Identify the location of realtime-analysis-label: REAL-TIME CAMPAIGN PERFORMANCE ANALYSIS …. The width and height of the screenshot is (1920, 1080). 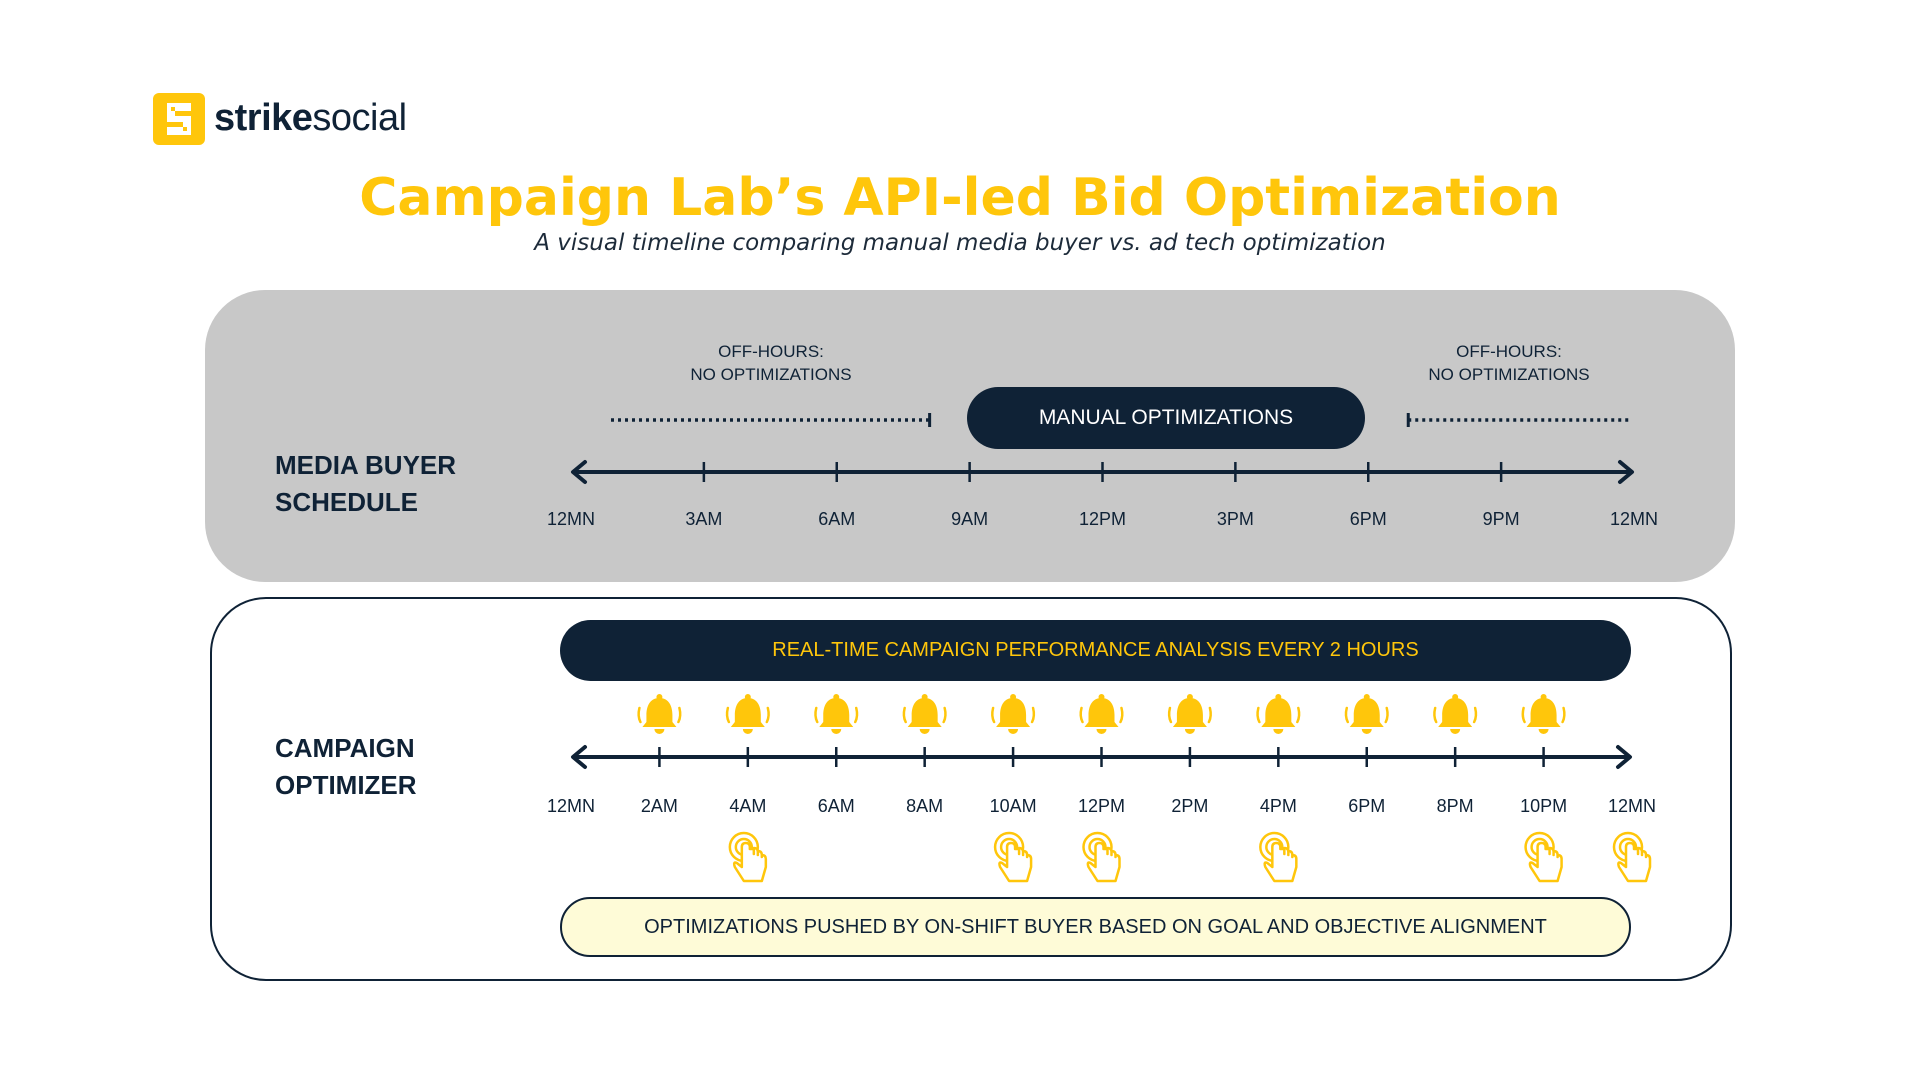
(1095, 650).